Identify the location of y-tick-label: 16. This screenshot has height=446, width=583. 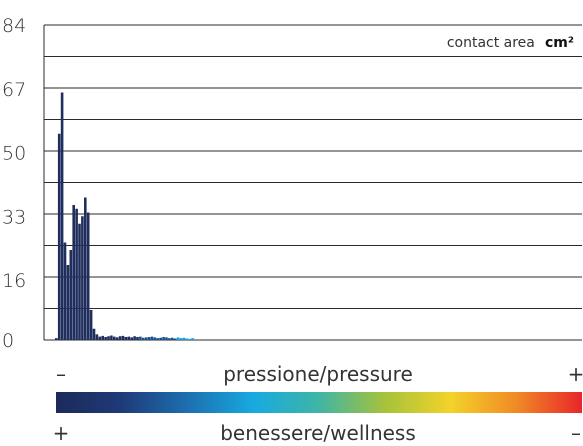
(14, 281).